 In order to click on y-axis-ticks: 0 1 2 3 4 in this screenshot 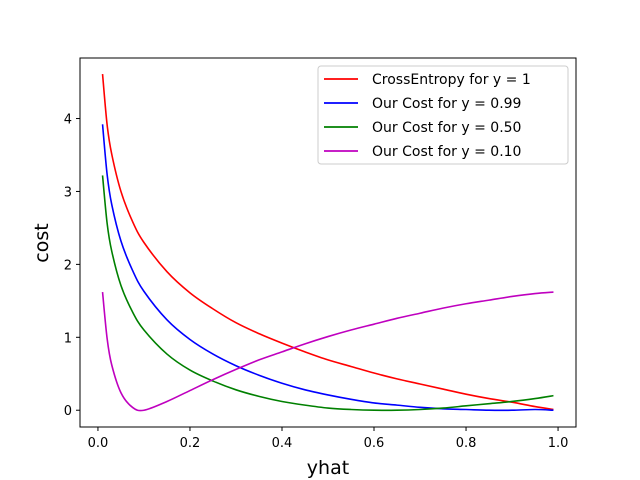, I will do `click(72, 266)`.